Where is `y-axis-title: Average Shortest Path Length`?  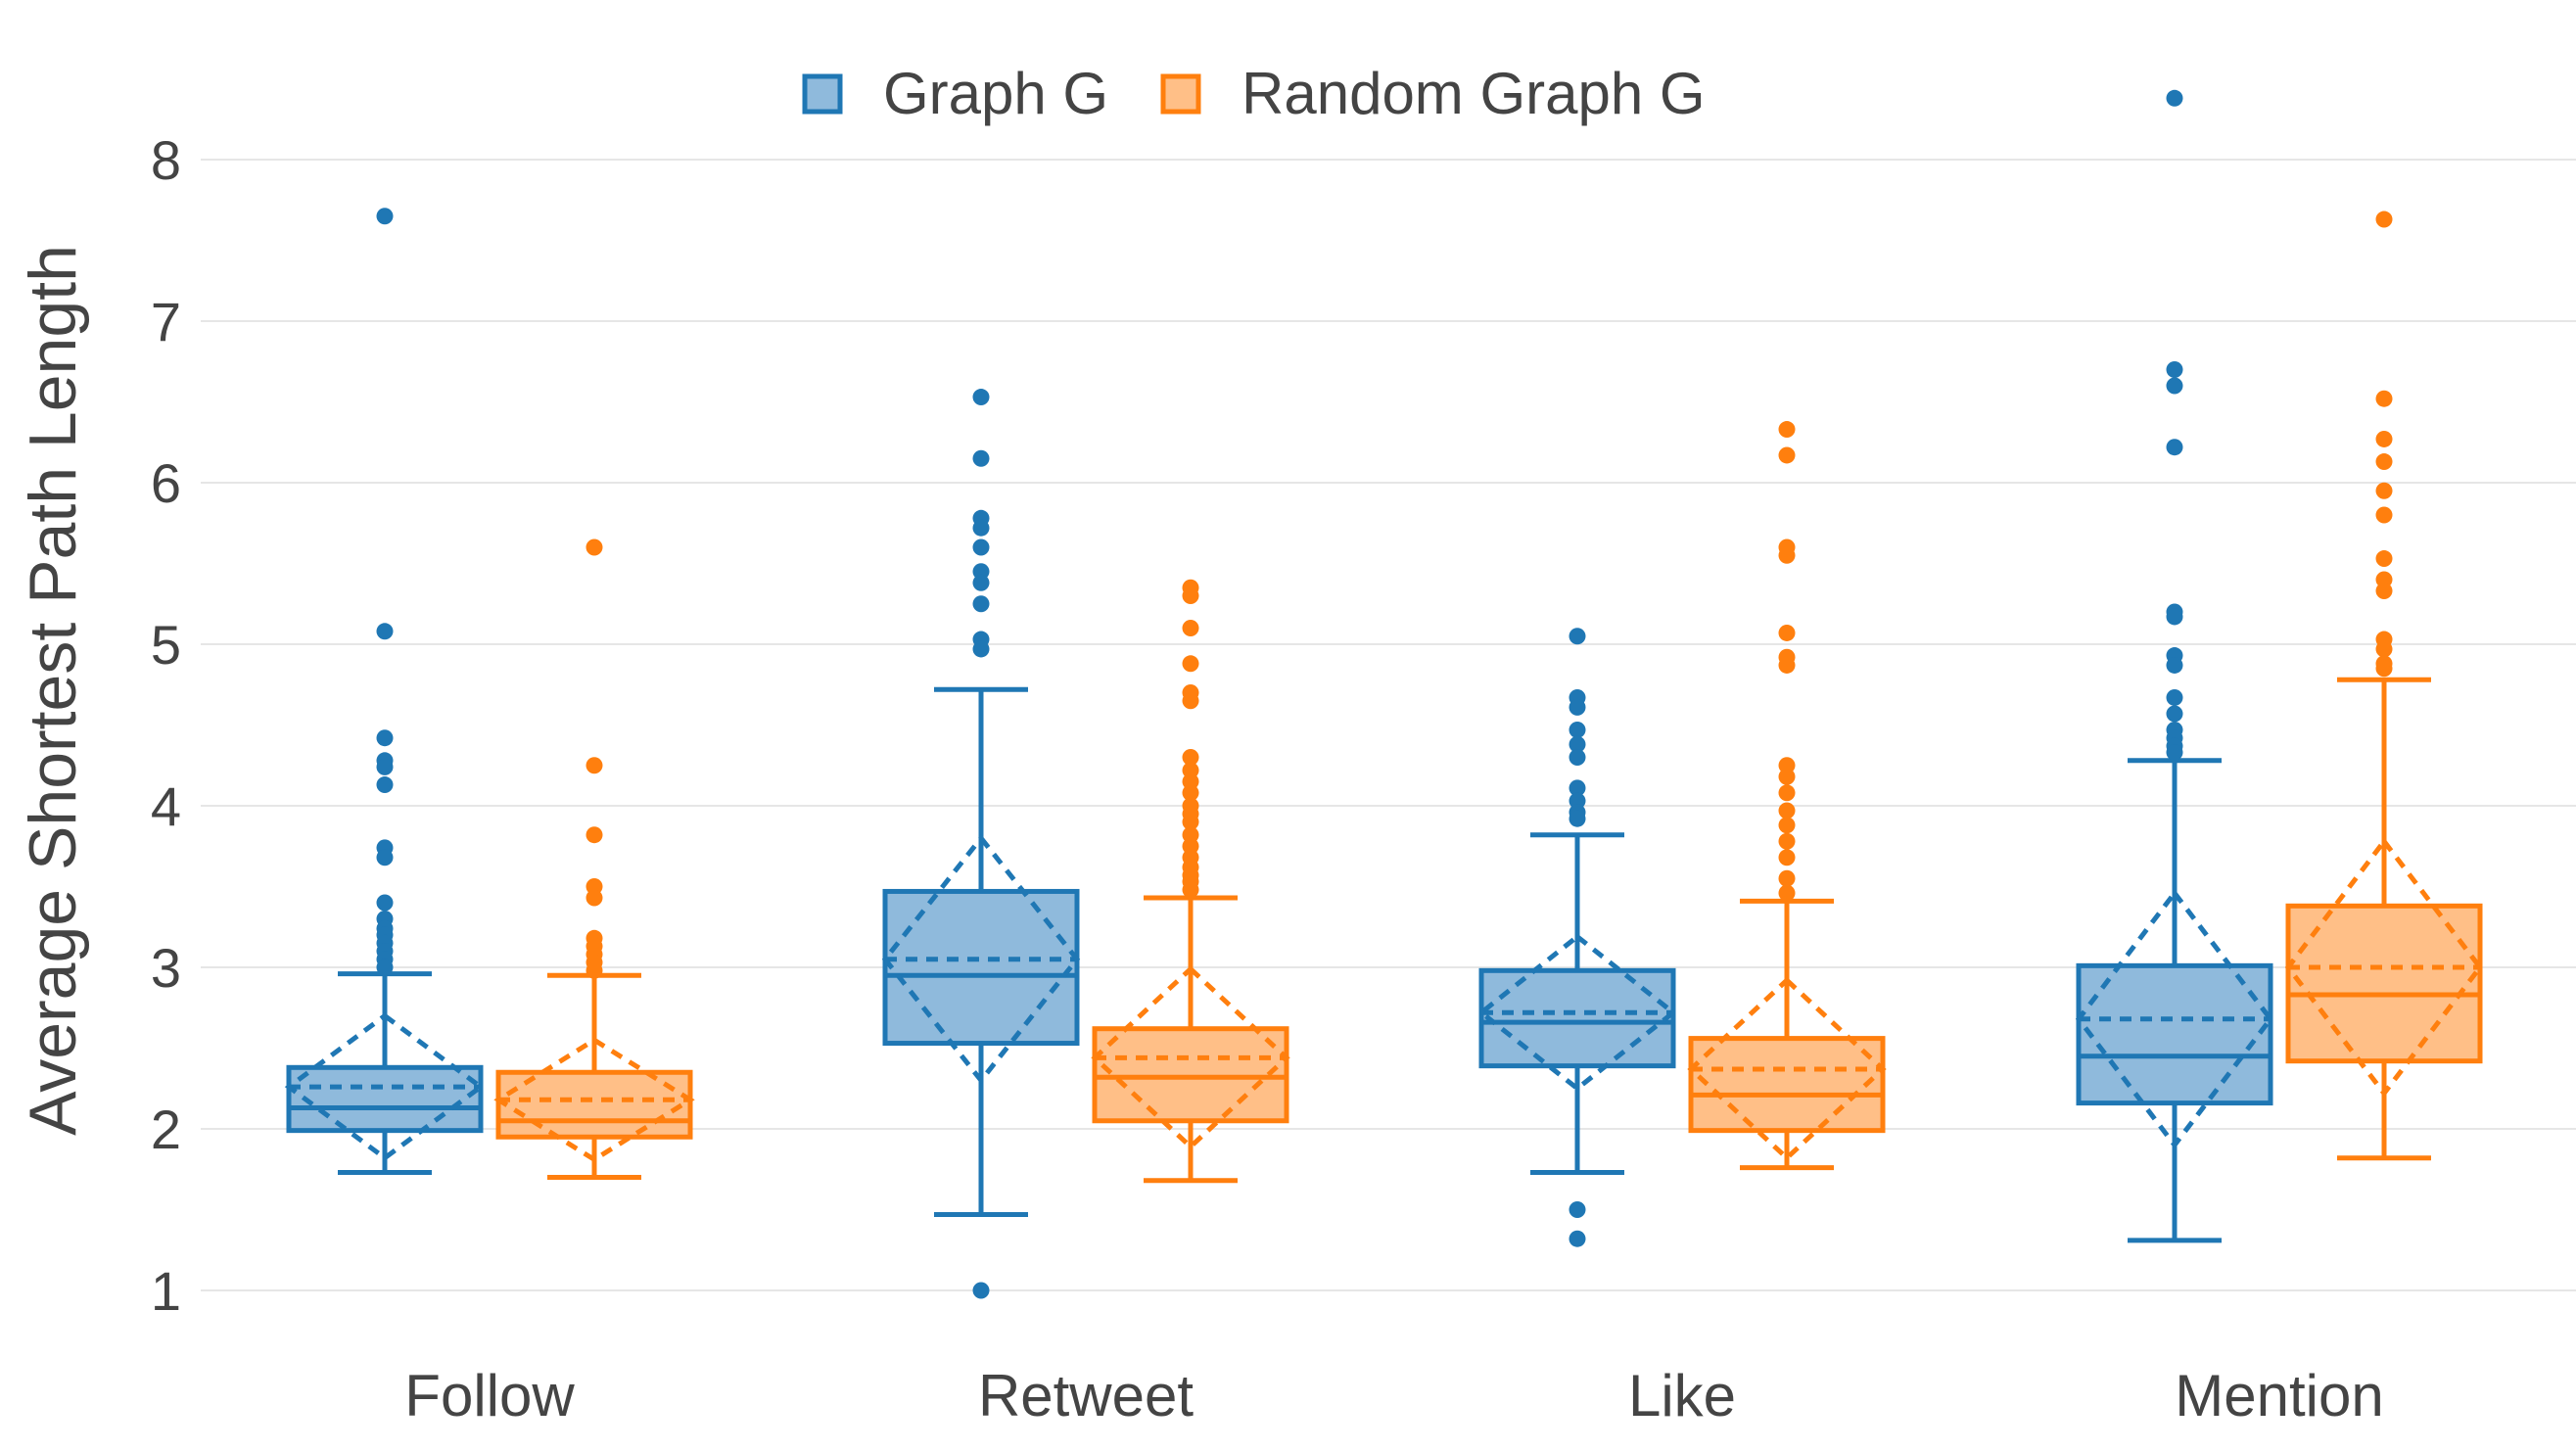
y-axis-title: Average Shortest Path Length is located at coordinates (53, 691).